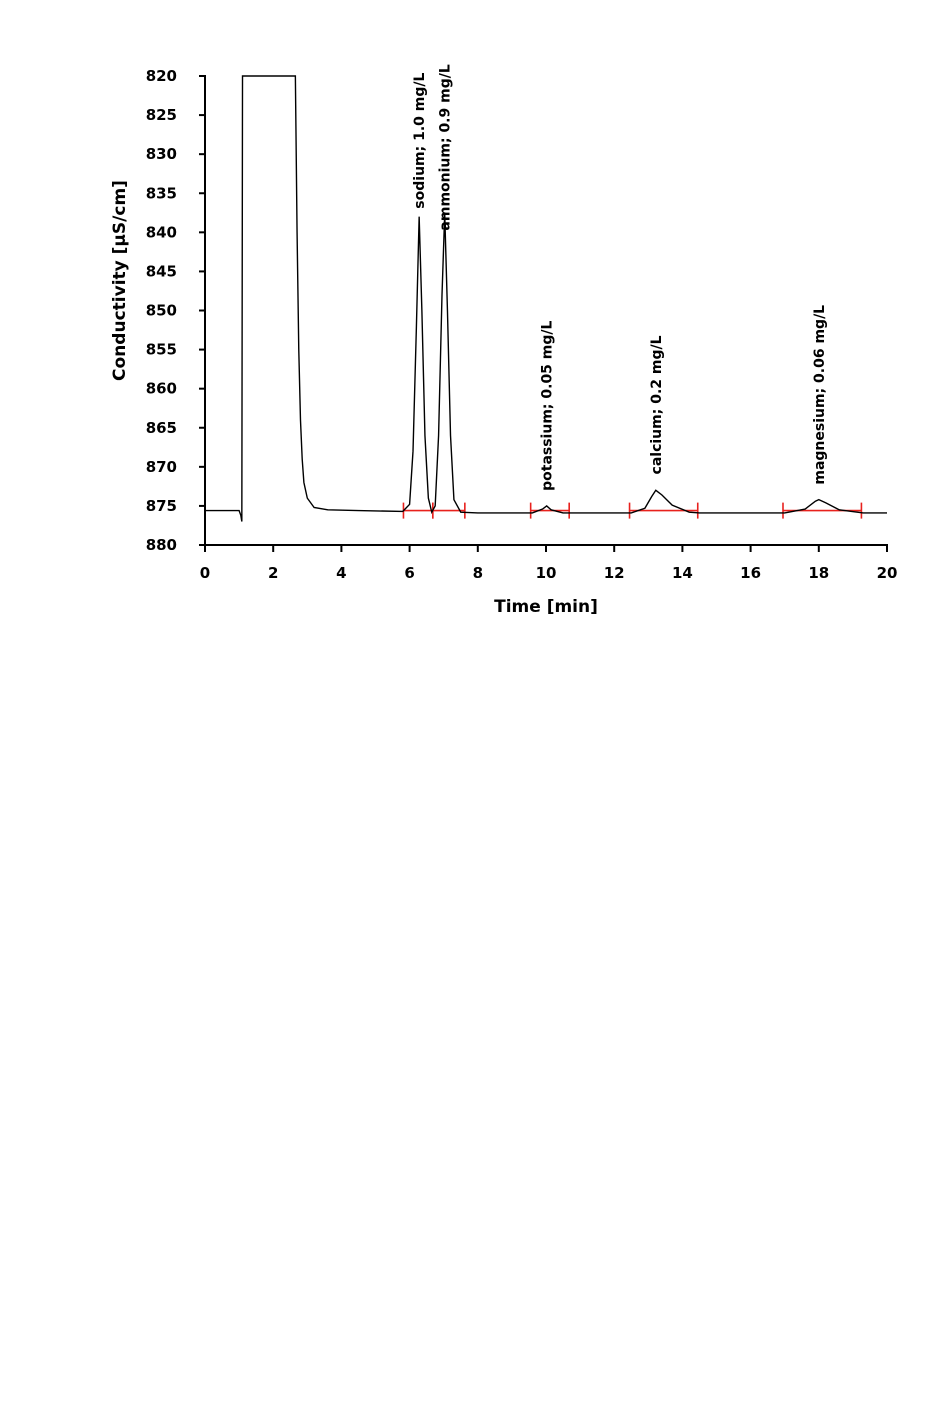  What do you see at coordinates (420, 141) in the screenshot?
I see `peak-label: sodium; 1.0 mg/L` at bounding box center [420, 141].